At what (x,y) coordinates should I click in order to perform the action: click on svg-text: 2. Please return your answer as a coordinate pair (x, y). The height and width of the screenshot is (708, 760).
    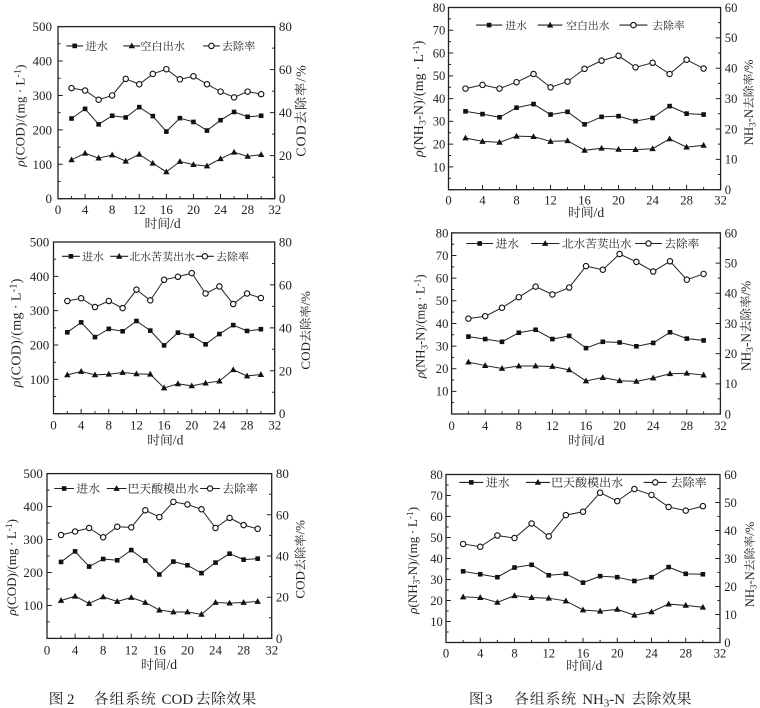
    Looking at the image, I should click on (71, 700).